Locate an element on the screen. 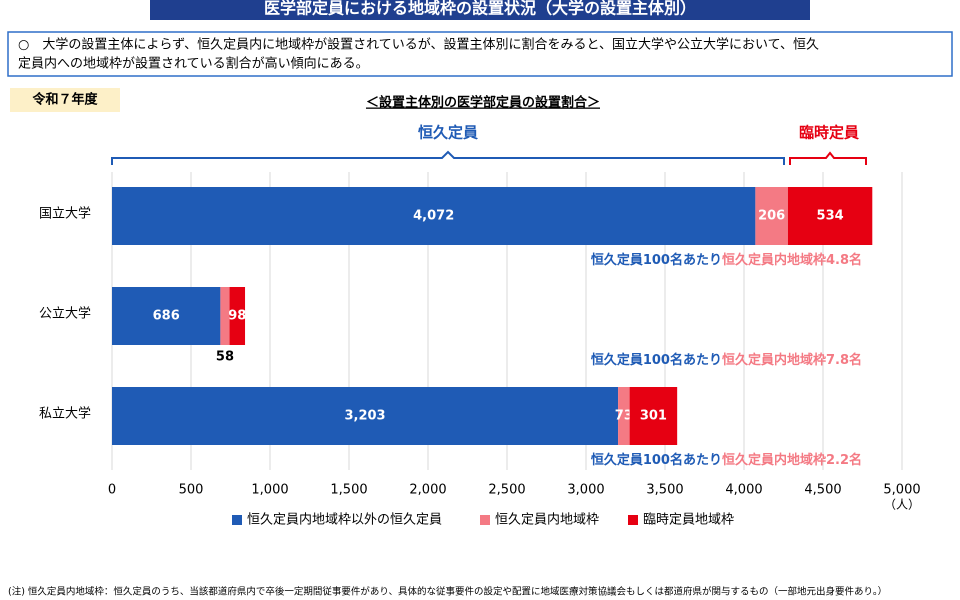 The width and height of the screenshot is (960, 600). value-label: 98 is located at coordinates (237, 316).